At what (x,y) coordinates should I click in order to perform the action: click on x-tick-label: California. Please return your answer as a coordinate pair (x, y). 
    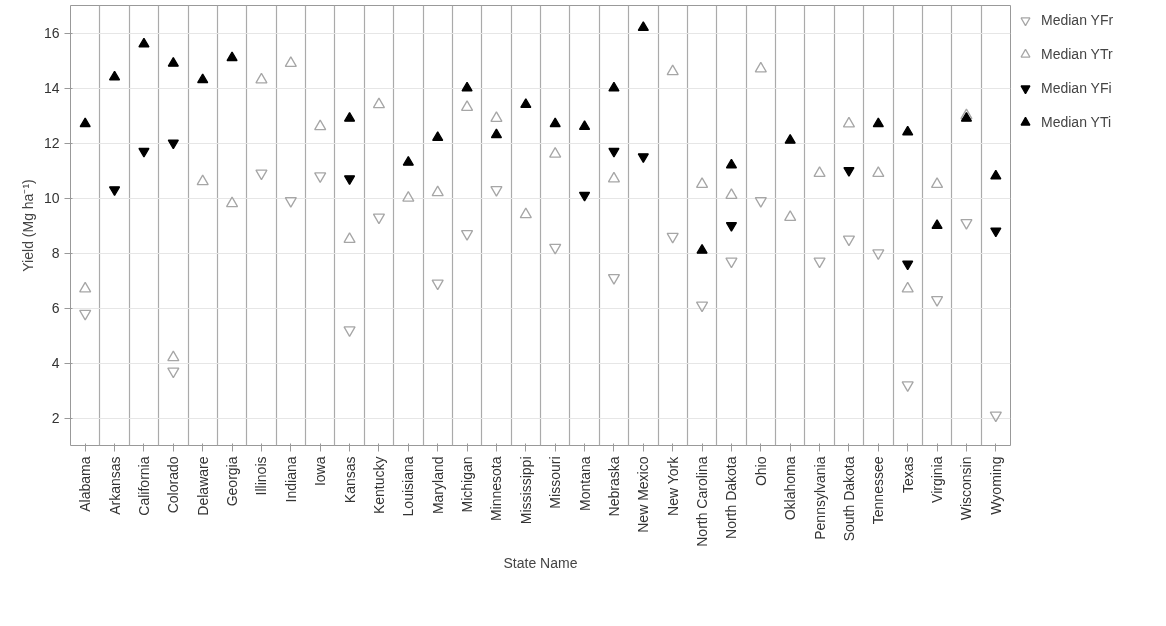
    Looking at the image, I should click on (143, 486).